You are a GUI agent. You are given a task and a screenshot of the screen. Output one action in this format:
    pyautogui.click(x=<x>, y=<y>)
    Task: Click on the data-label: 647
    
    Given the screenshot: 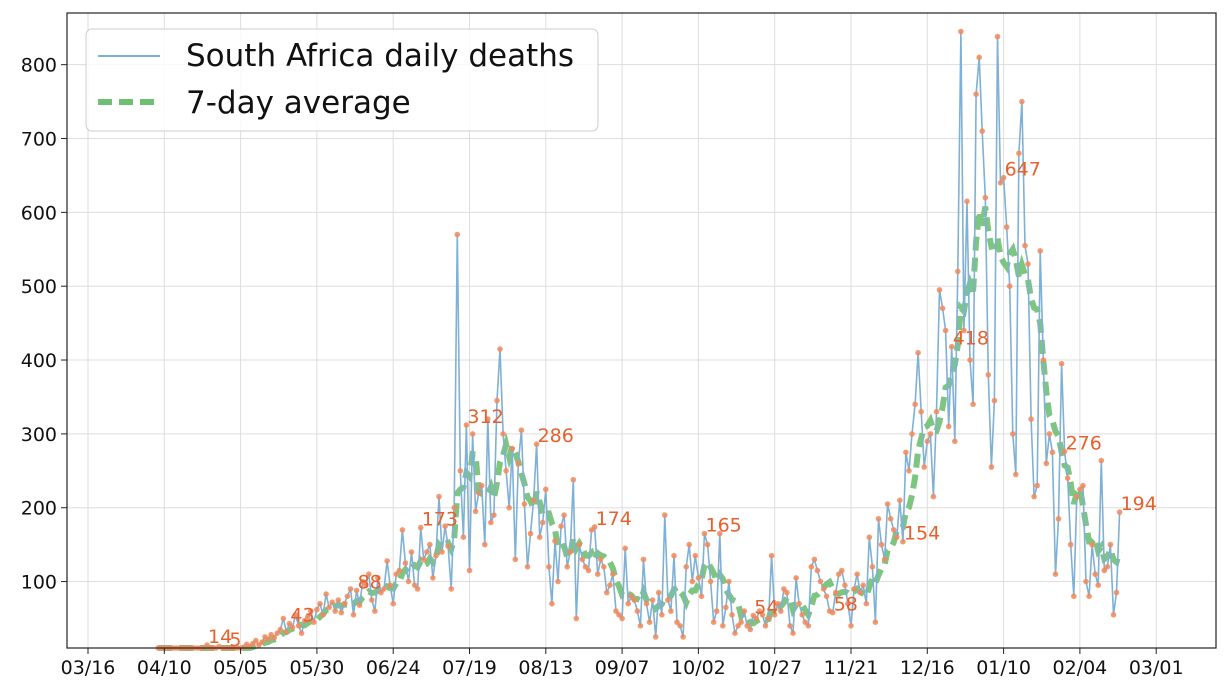 What is the action you would take?
    pyautogui.click(x=1023, y=170)
    